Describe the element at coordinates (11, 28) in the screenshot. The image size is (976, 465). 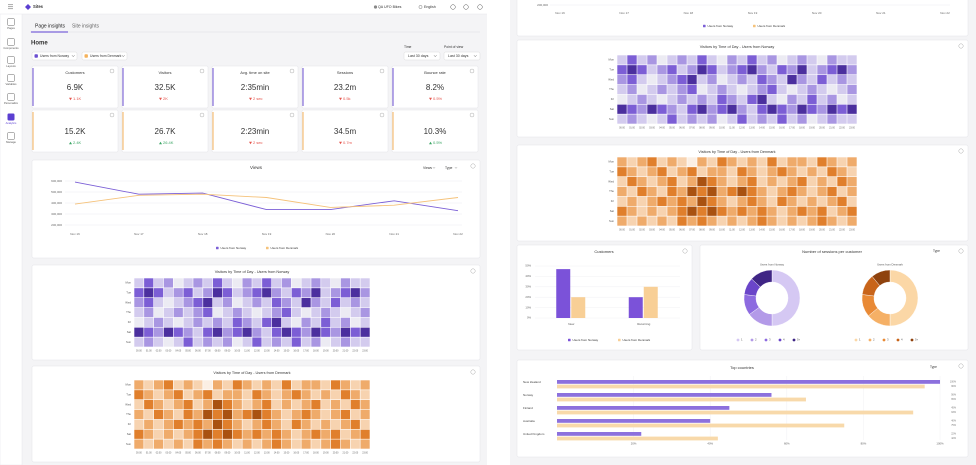
I see `nav-label: Pages` at that location.